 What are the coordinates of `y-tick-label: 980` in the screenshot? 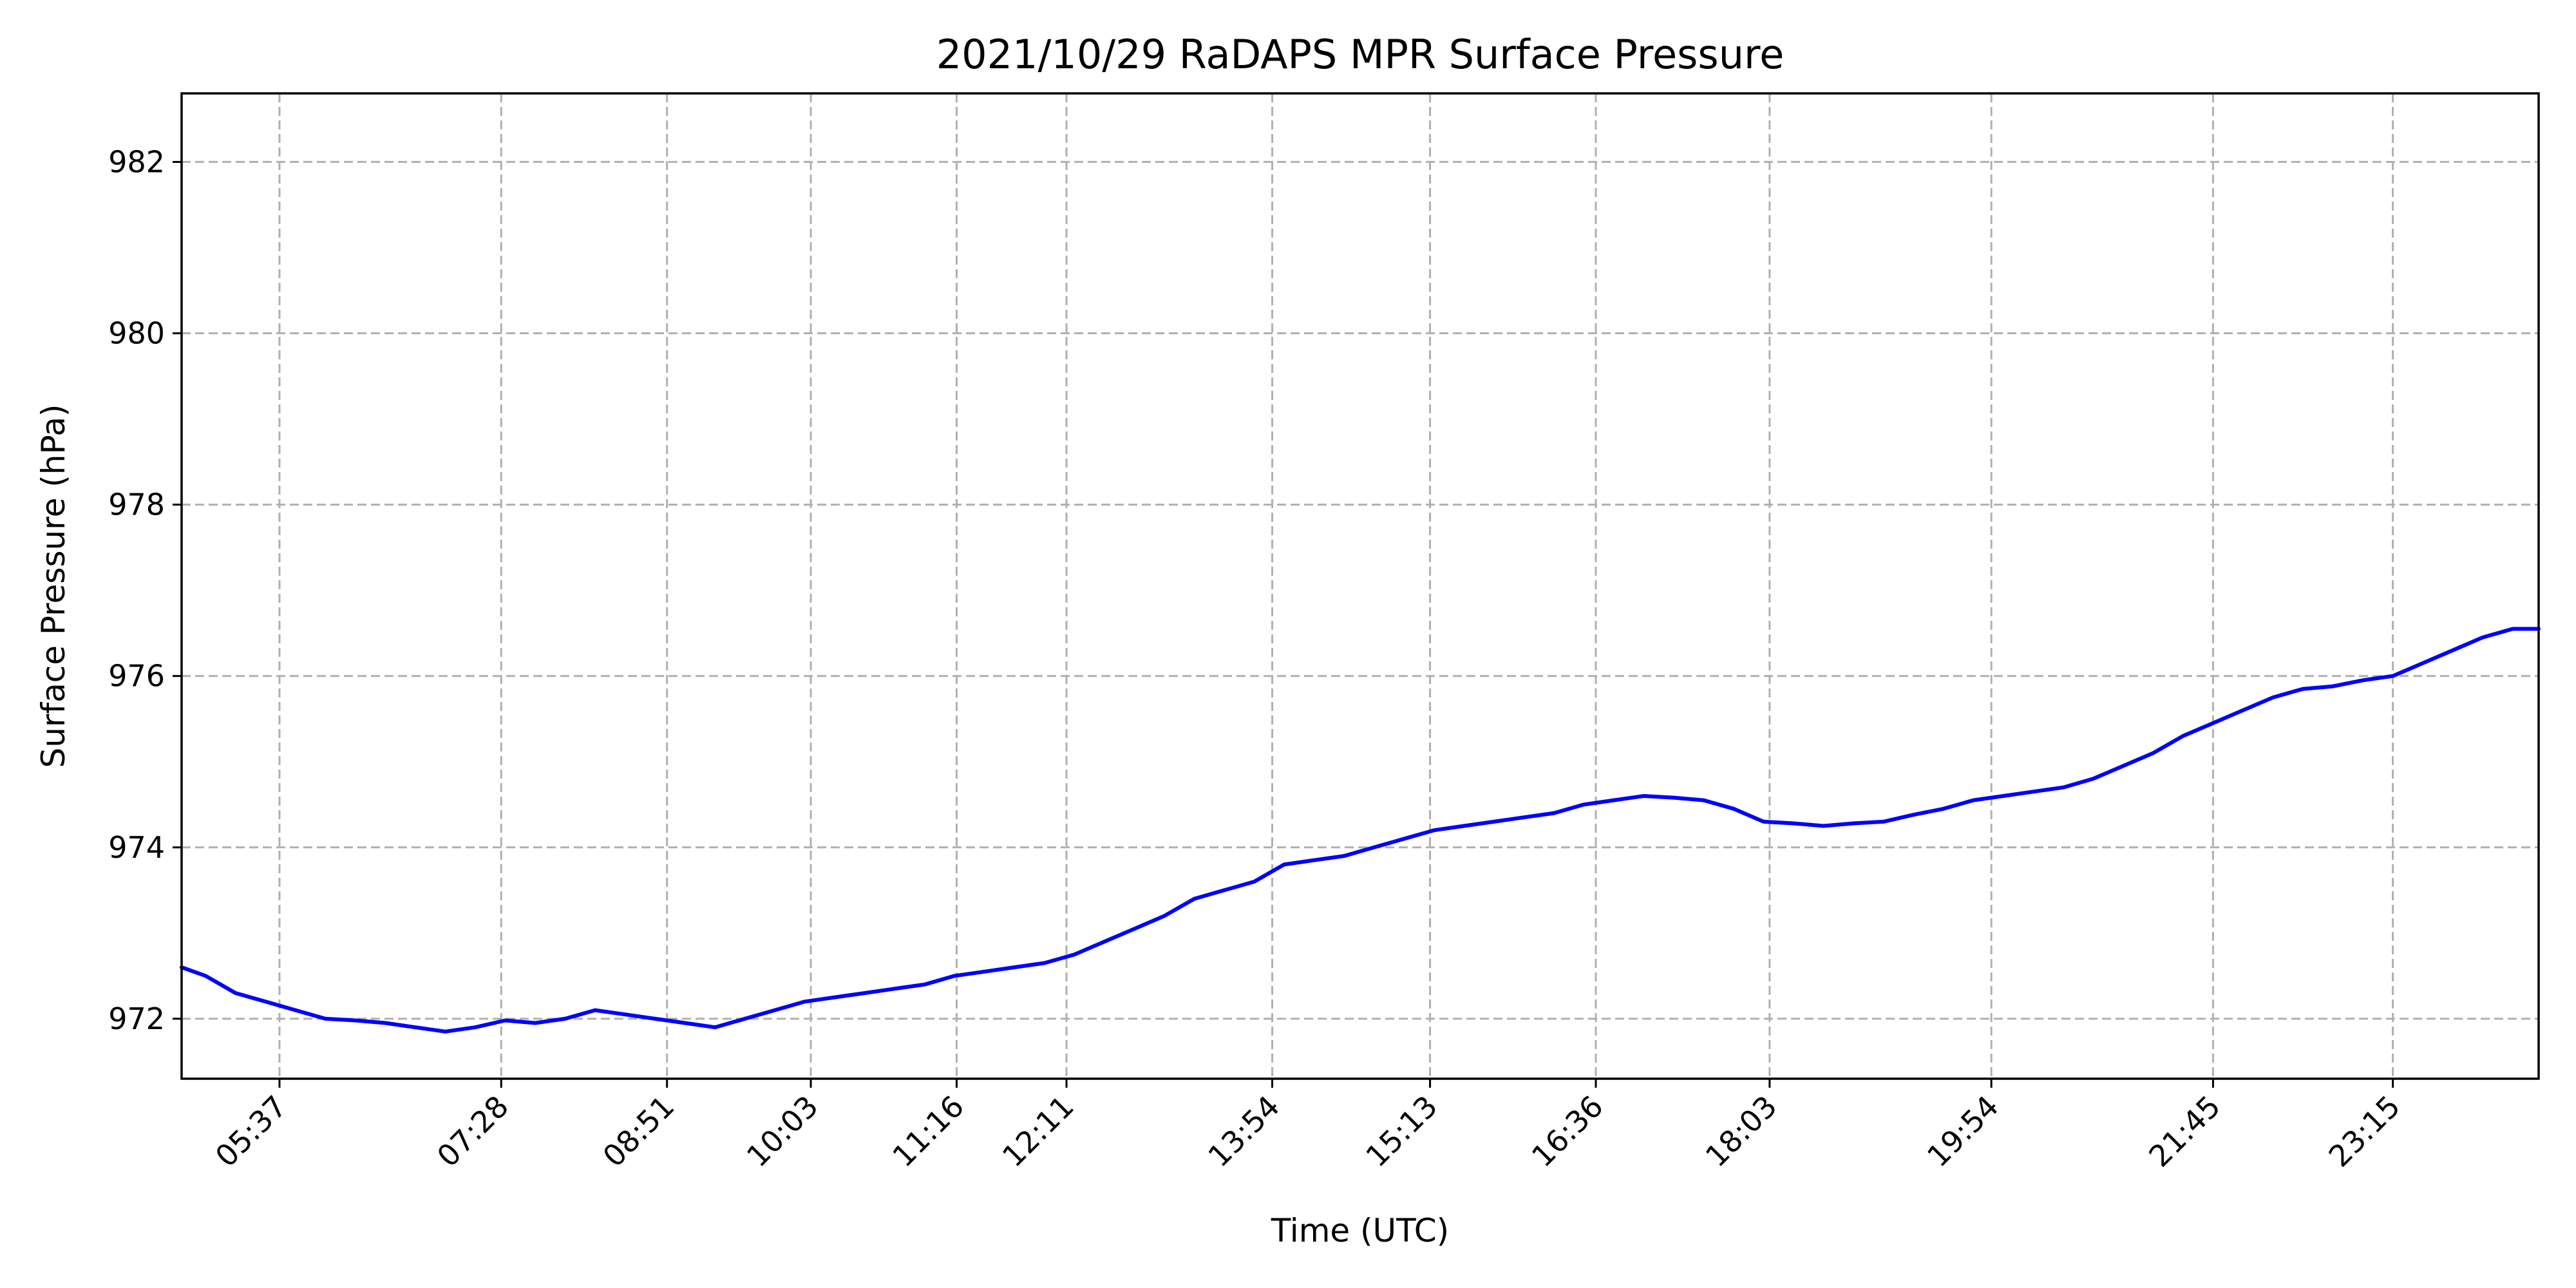 It's located at (136, 334).